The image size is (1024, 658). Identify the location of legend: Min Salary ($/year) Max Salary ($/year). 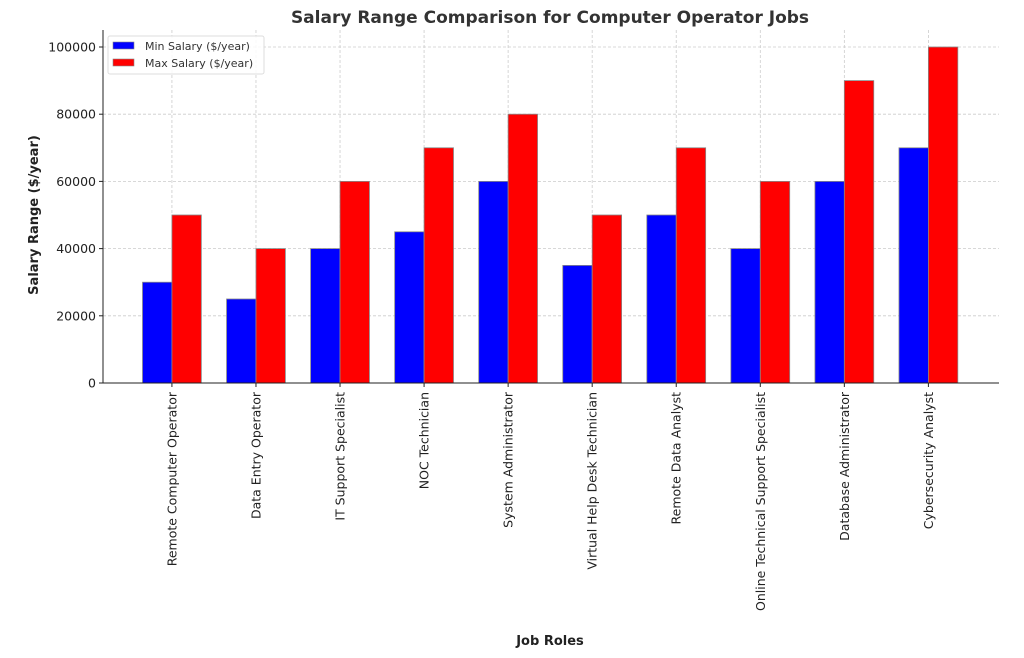
(186, 55).